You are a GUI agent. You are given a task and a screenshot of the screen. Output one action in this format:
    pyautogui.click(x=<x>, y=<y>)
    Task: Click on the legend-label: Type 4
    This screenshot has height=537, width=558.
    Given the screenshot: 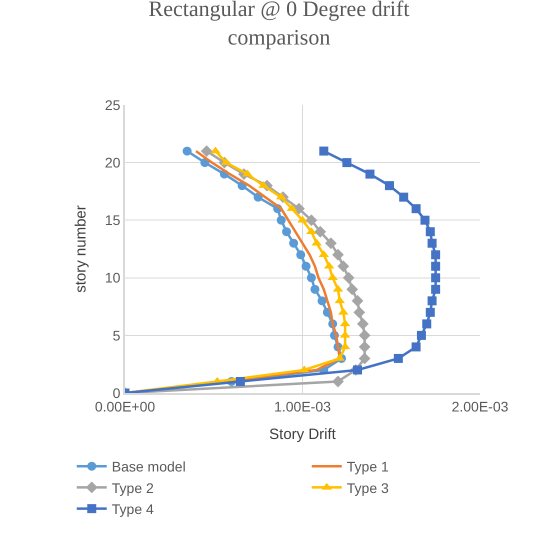 What is the action you would take?
    pyautogui.click(x=133, y=509)
    